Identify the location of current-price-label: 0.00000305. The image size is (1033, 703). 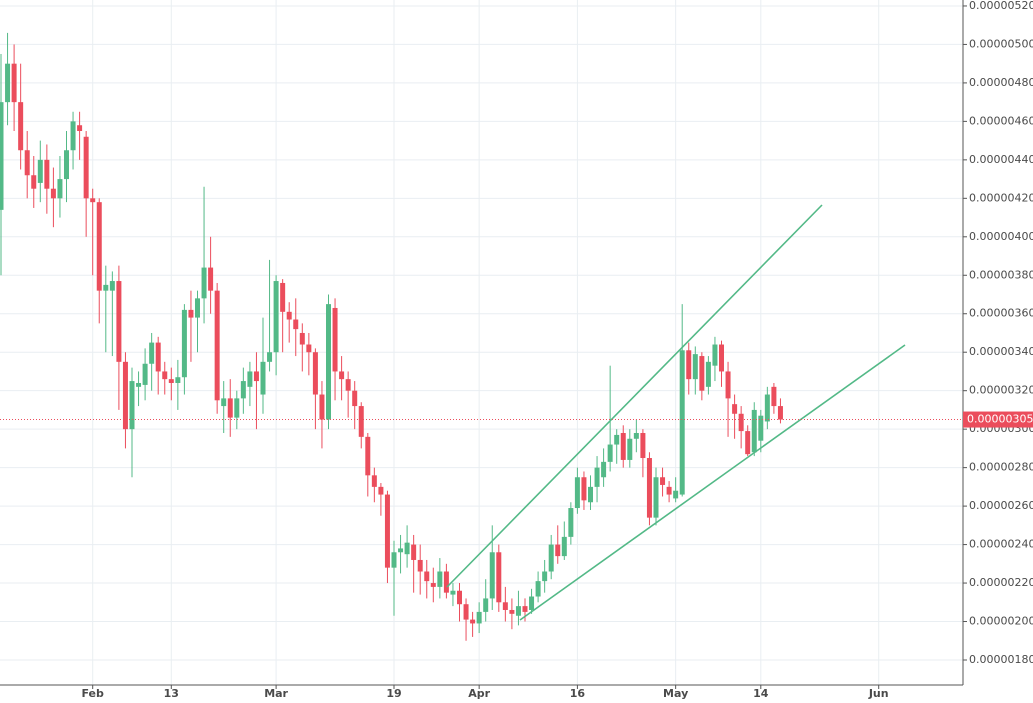
(1000, 419).